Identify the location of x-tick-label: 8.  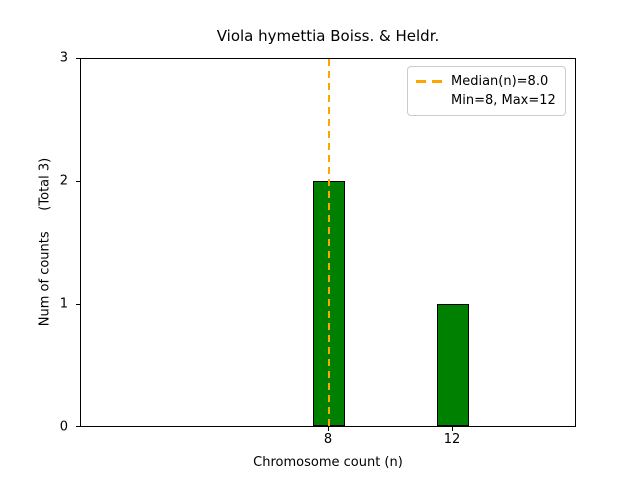
(328, 439).